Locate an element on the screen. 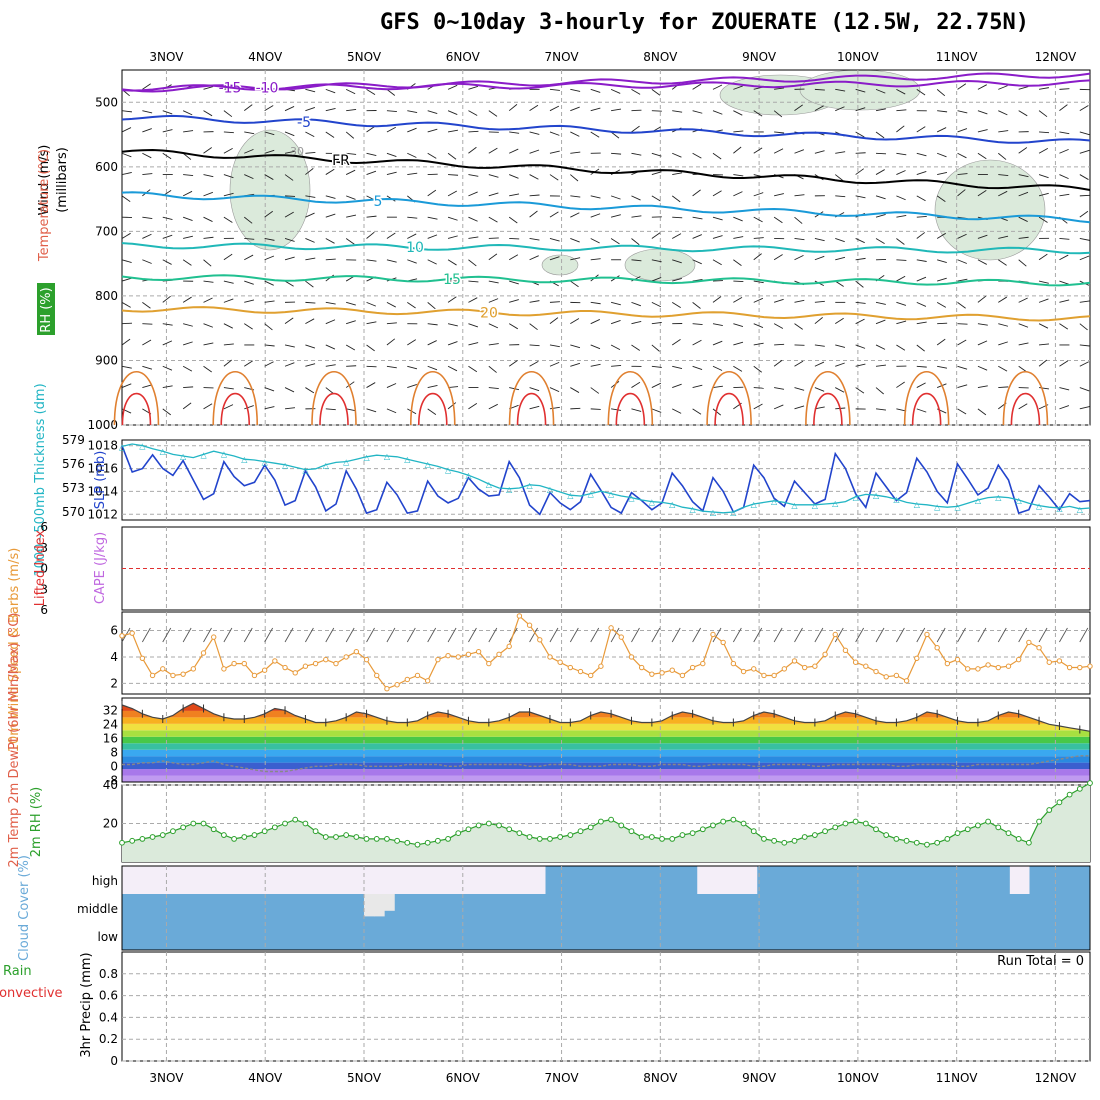 The height and width of the screenshot is (1100, 1100). temperature-axis-label: Temperature (°C) is located at coordinates (44, 205).